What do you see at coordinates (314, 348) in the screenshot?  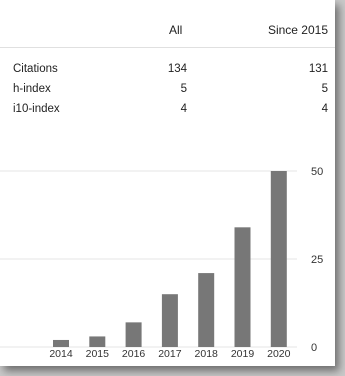 I see `y-tick-label: 0` at bounding box center [314, 348].